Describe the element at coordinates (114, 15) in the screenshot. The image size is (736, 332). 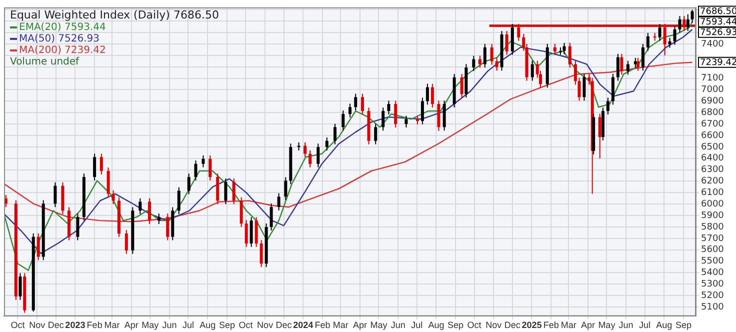
I see `chart-title: Equal Weighted Index (Daily) 7686.50` at that location.